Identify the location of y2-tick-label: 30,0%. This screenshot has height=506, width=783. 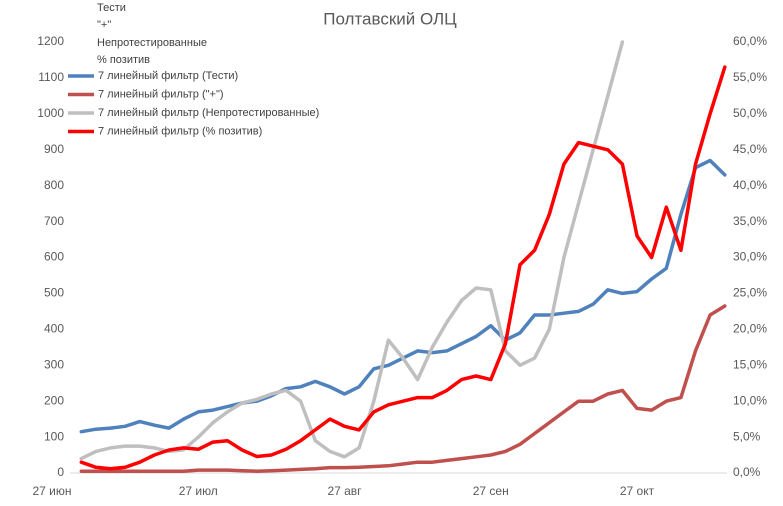
(750, 257).